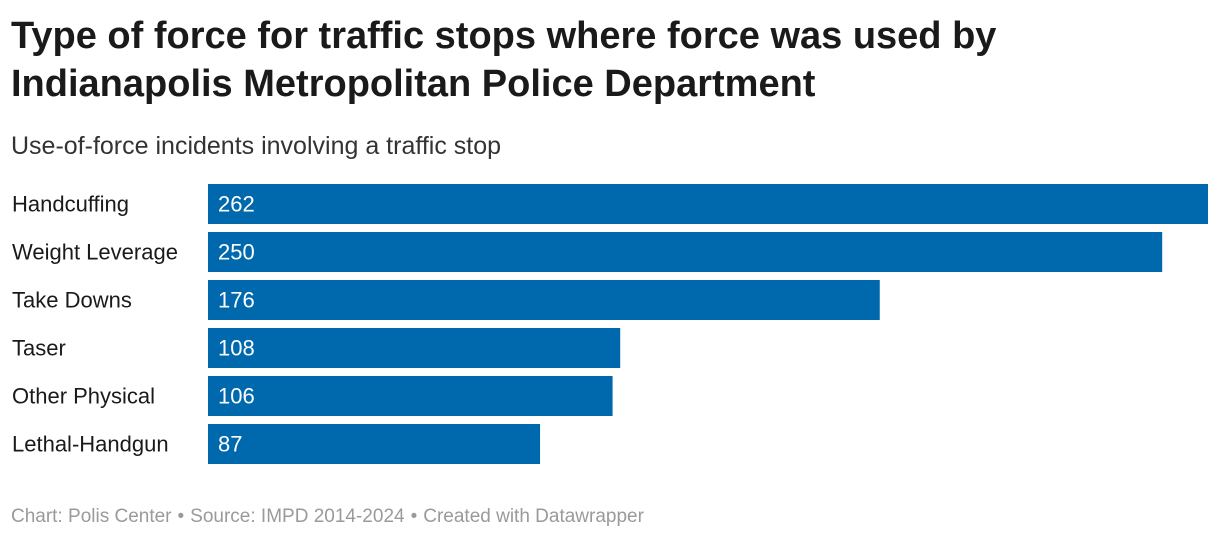 This screenshot has width=1220, height=540. I want to click on category-label: Other Physical, so click(83, 396).